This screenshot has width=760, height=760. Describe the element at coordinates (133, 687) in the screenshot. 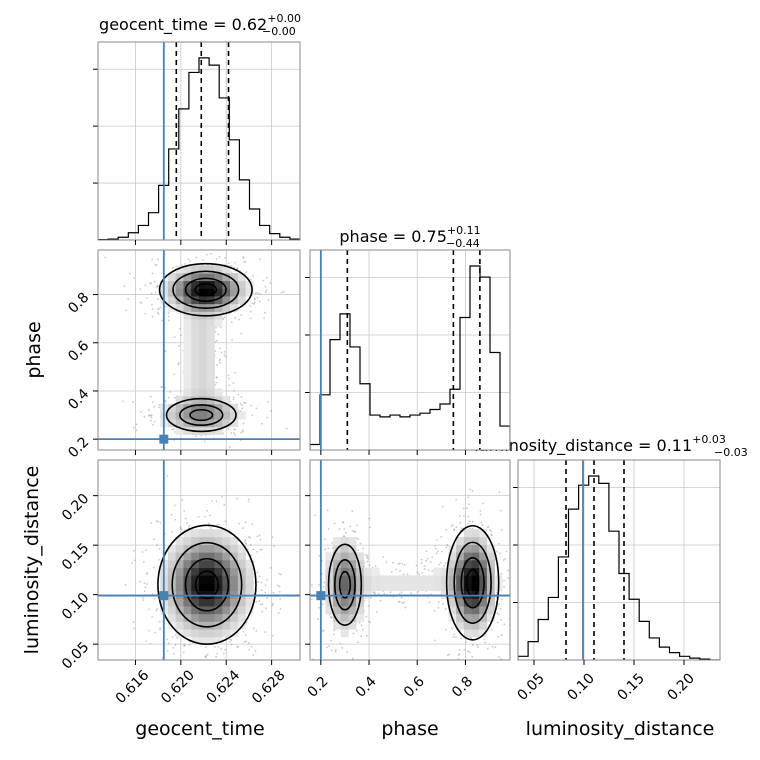

I see `corner-geocent-time-vs-luminosity-distance-xticklabel-0: 0.616` at that location.